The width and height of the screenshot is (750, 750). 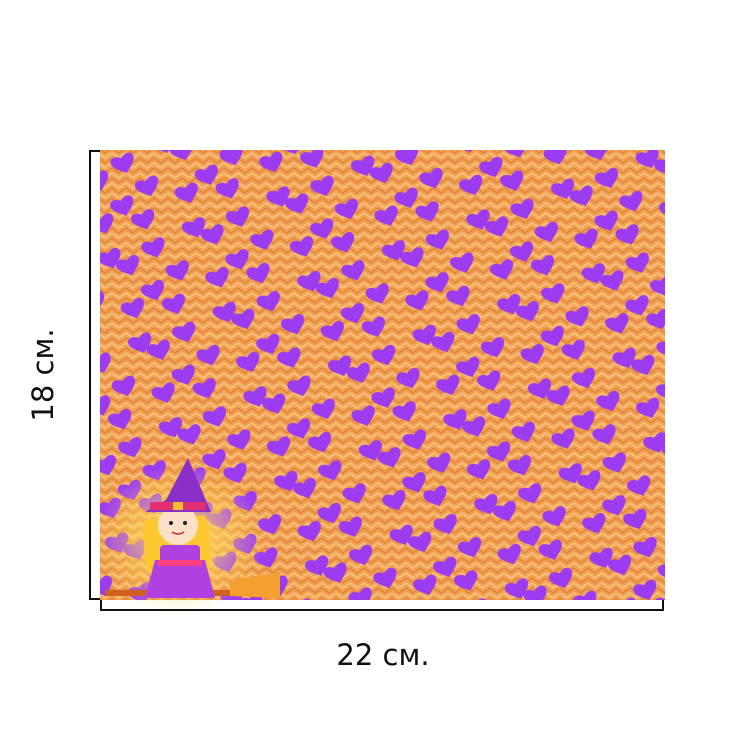 What do you see at coordinates (187, 536) in the screenshot?
I see `witch-illustration` at bounding box center [187, 536].